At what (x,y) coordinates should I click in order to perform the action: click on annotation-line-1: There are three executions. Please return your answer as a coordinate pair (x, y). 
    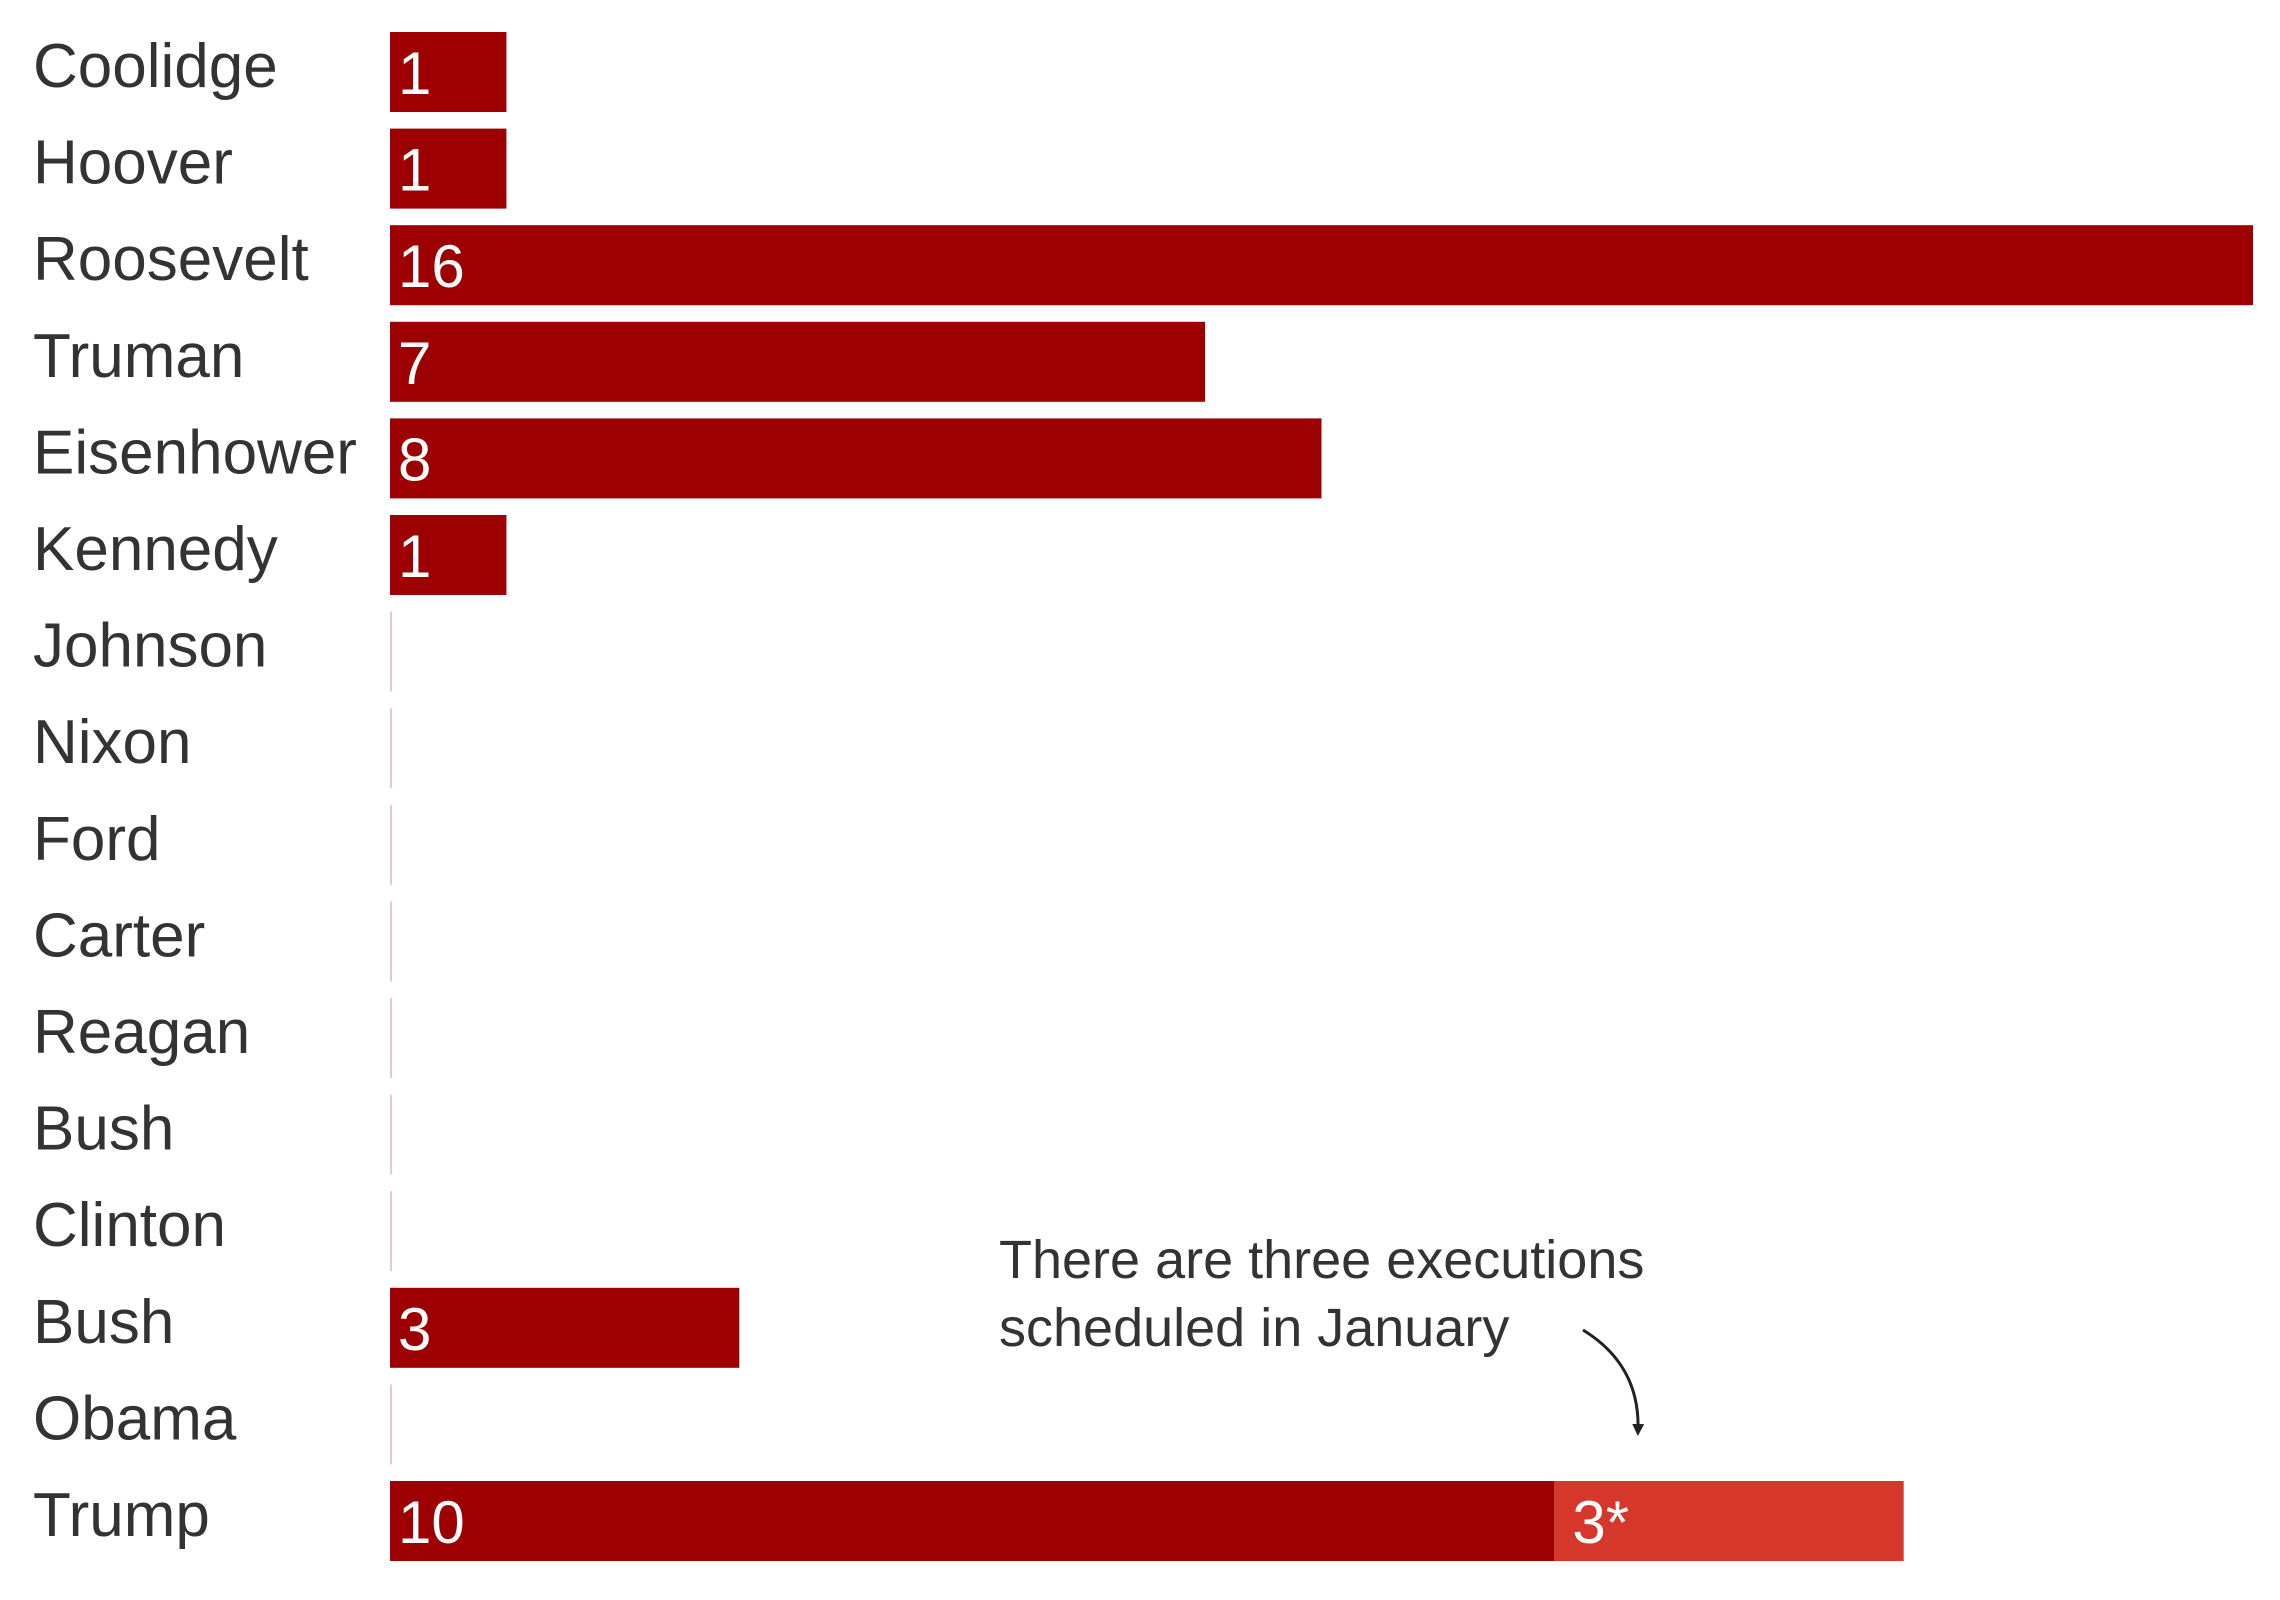
    Looking at the image, I should click on (1321, 1260).